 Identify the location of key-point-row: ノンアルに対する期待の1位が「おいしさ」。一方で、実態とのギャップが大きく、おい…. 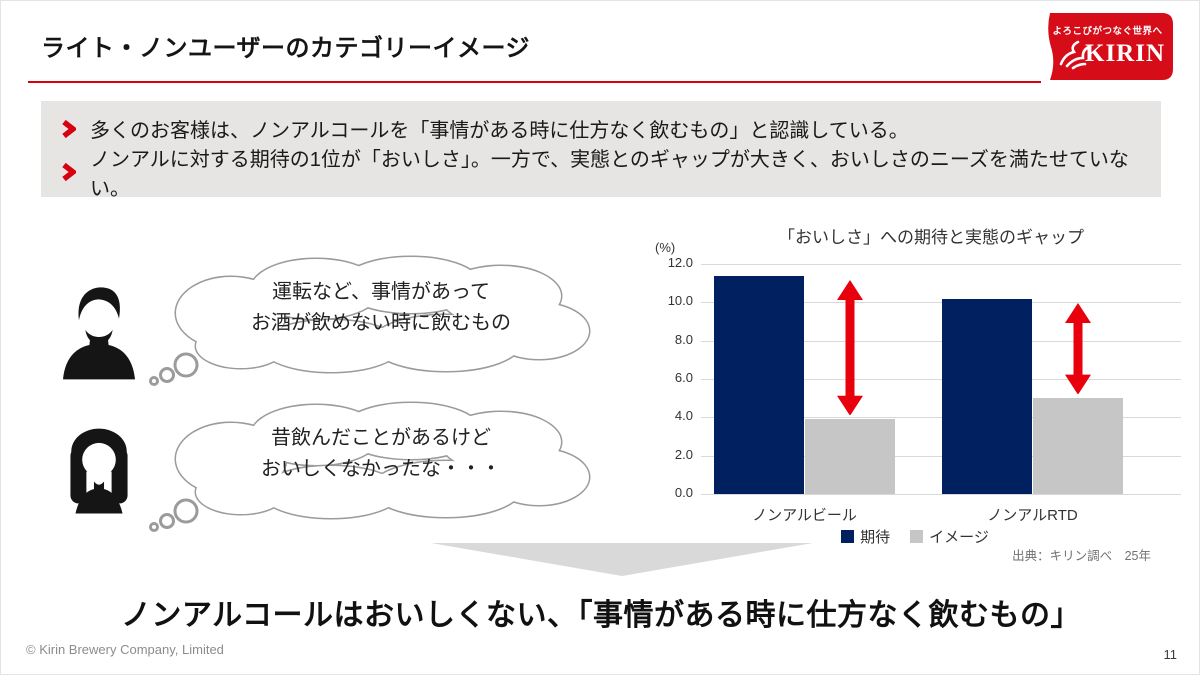
(605, 172).